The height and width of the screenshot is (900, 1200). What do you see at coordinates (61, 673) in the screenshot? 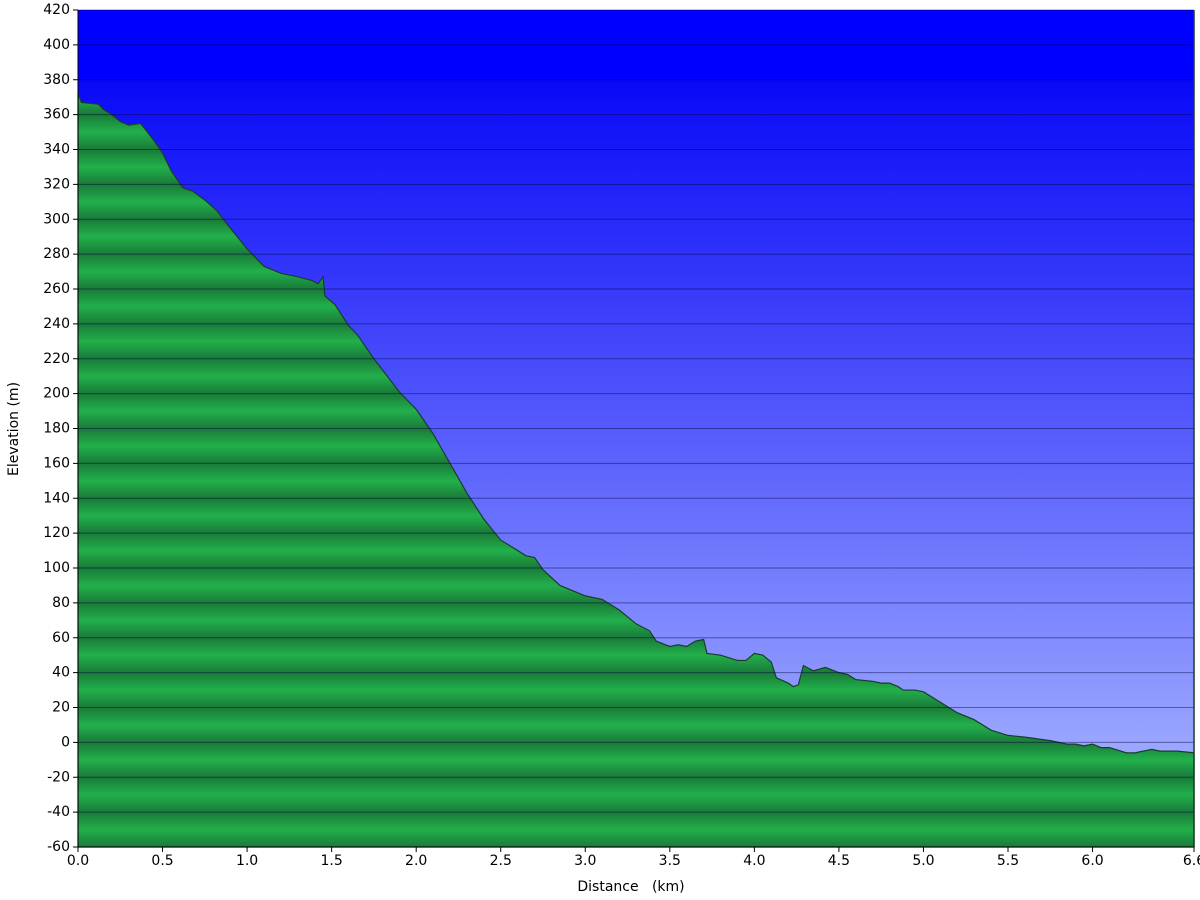
I see `y-tick-label: 40` at bounding box center [61, 673].